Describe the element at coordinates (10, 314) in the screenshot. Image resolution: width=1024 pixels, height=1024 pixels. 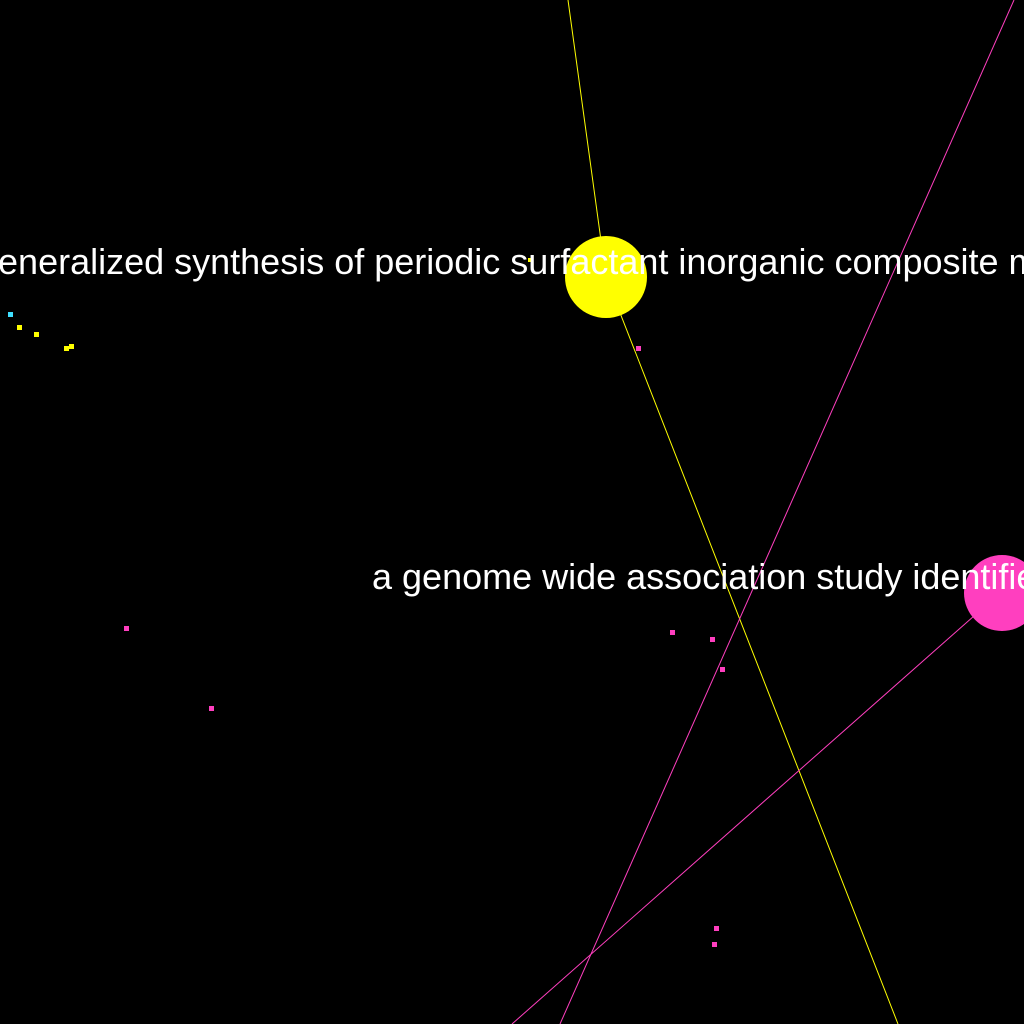
I see `node-dot-cyan` at that location.